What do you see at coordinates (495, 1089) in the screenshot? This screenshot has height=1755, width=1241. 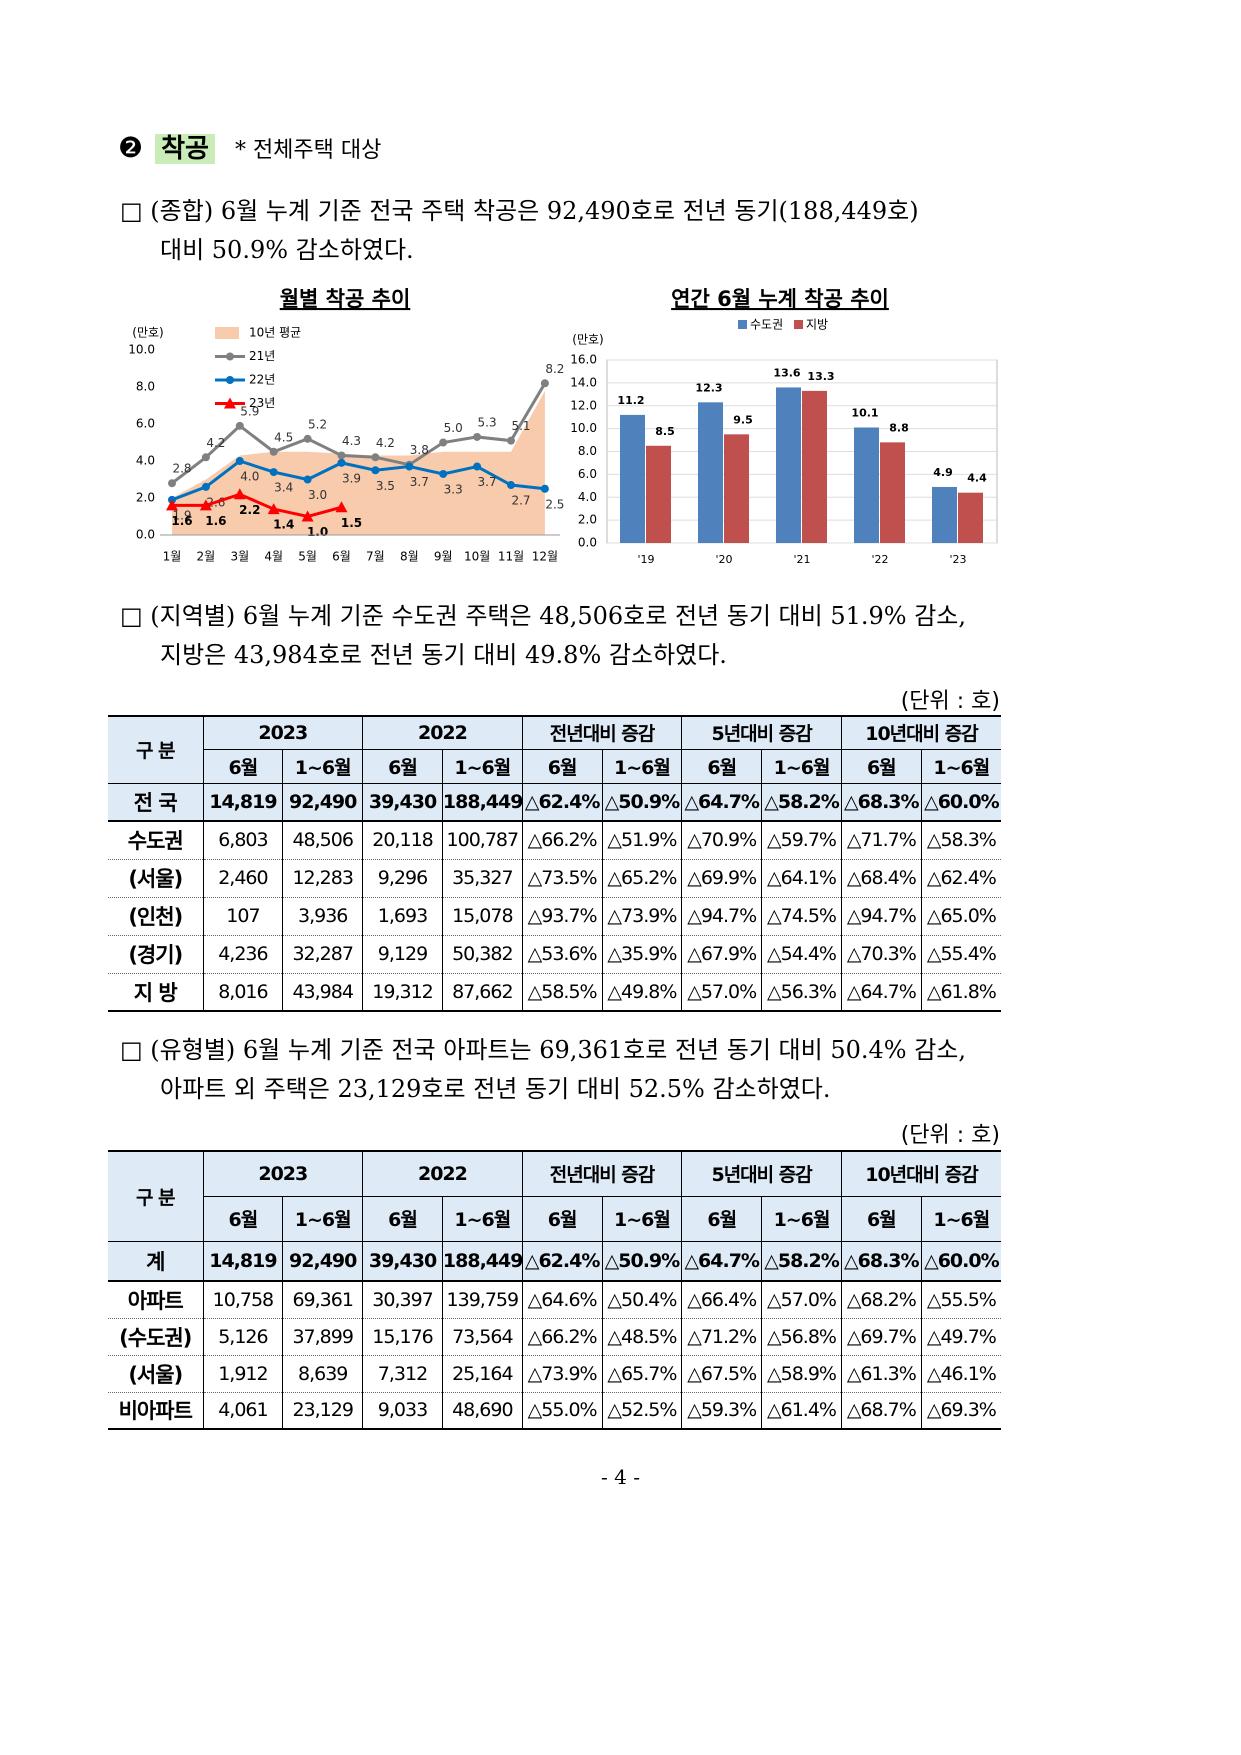 I see `line: 아파트 외 주택은 23,129호로 전년 동기 대비 52.5% 감소하였다.` at bounding box center [495, 1089].